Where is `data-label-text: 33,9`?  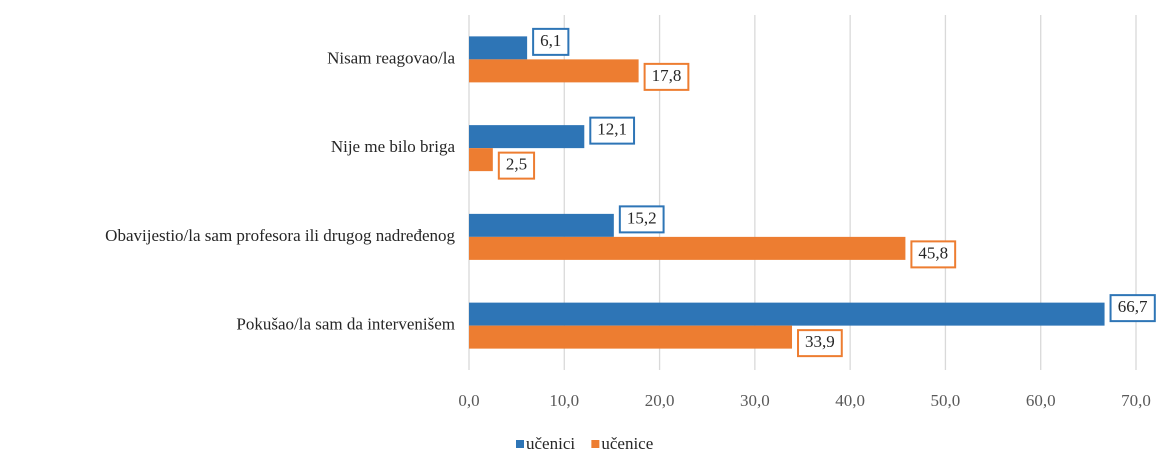 data-label-text: 33,9 is located at coordinates (820, 341).